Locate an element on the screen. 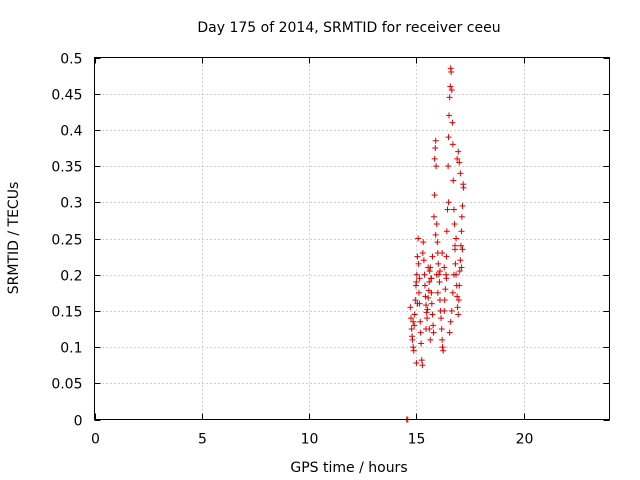  x-tick-label: 0 is located at coordinates (95, 440).